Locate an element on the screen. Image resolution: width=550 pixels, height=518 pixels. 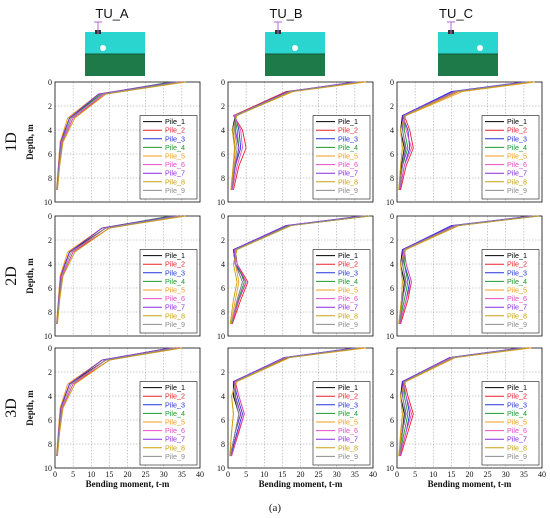
soil-layer-top is located at coordinates (468, 43).